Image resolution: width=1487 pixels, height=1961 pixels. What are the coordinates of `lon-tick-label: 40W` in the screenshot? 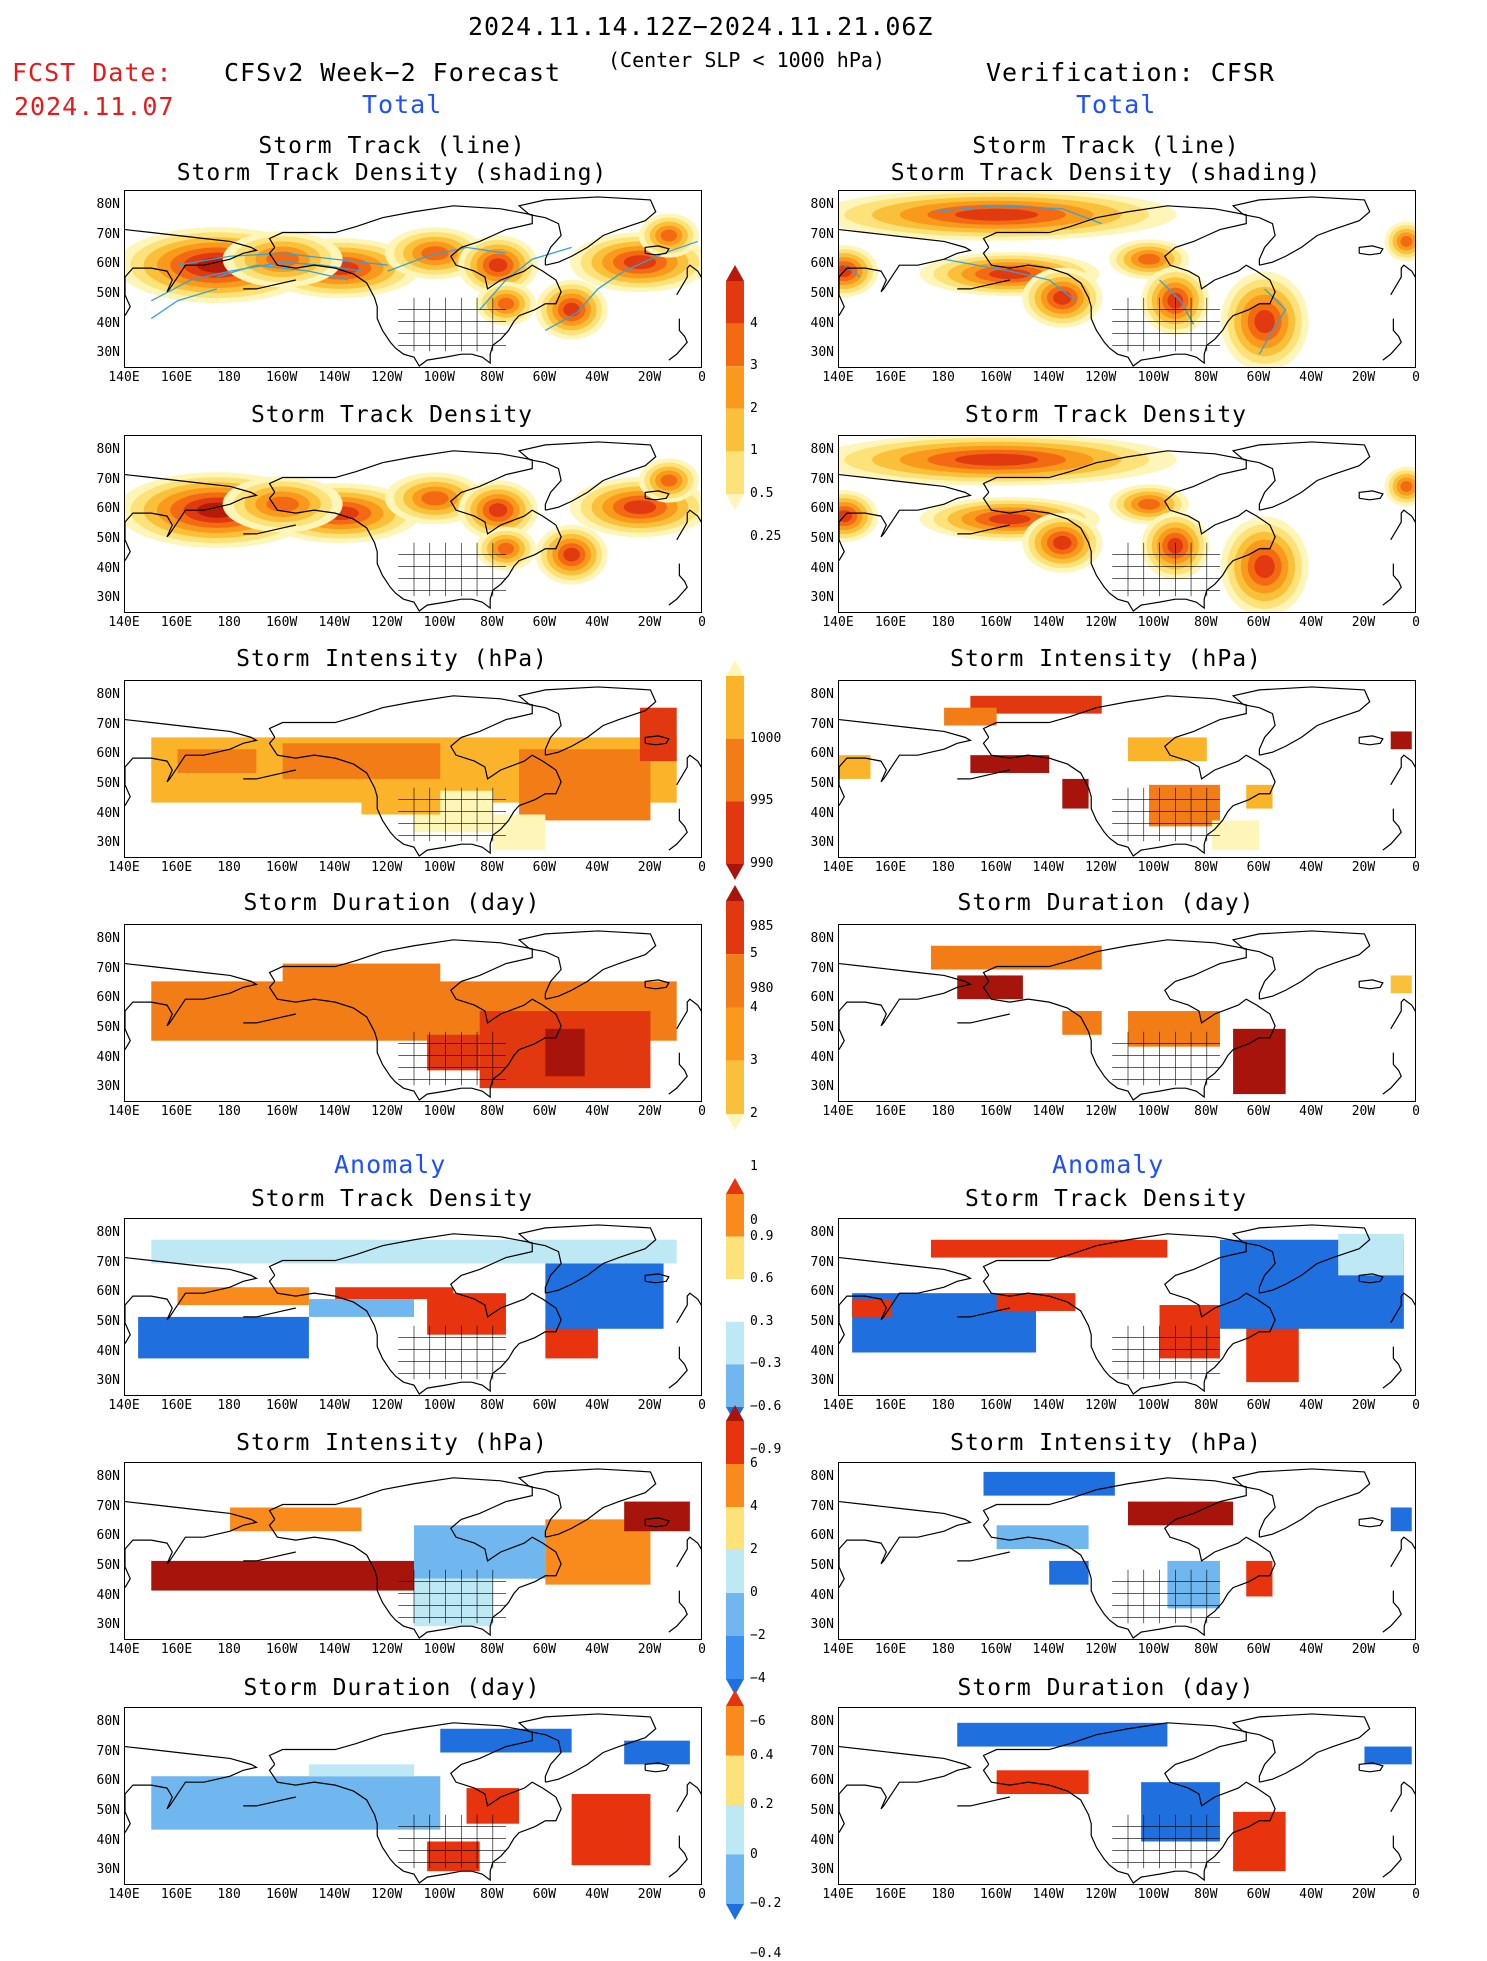 It's located at (1311, 1405).